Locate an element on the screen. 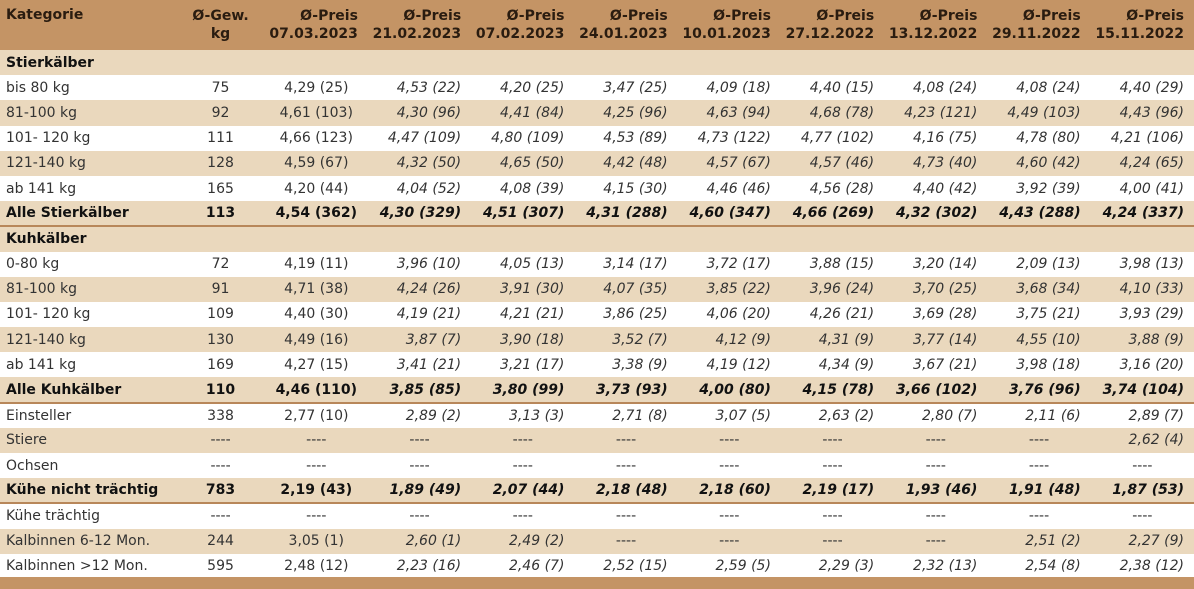 The image size is (1194, 589). price-cell: 3,16 (20) is located at coordinates (1142, 365).